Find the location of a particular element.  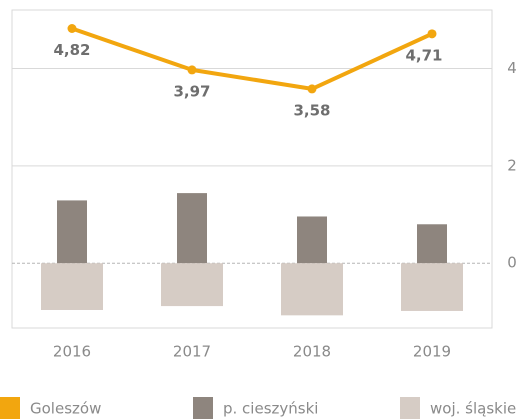

legend-label: p. cieszyński is located at coordinates (270, 409).